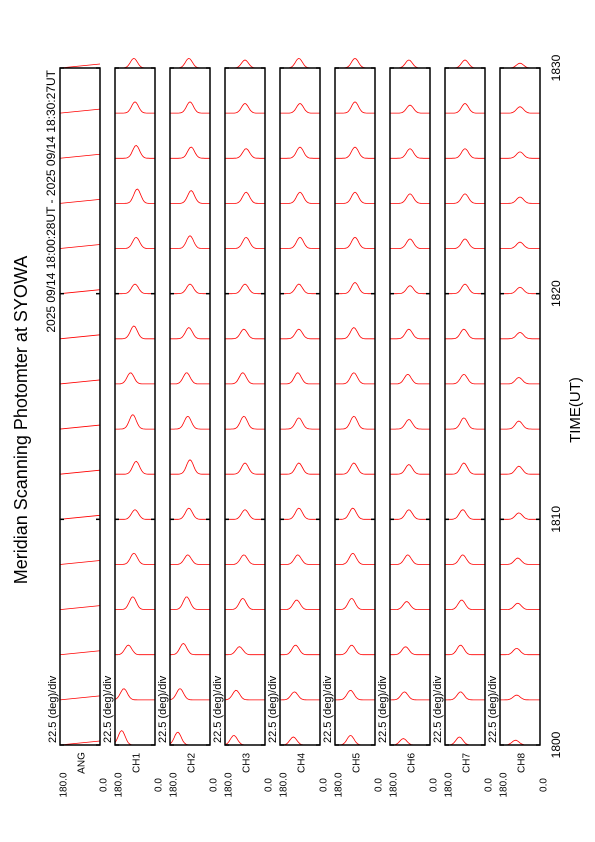 This screenshot has height=842, width=595. Describe the element at coordinates (556, 67) in the screenshot. I see `x-tick-label: 1830` at that location.